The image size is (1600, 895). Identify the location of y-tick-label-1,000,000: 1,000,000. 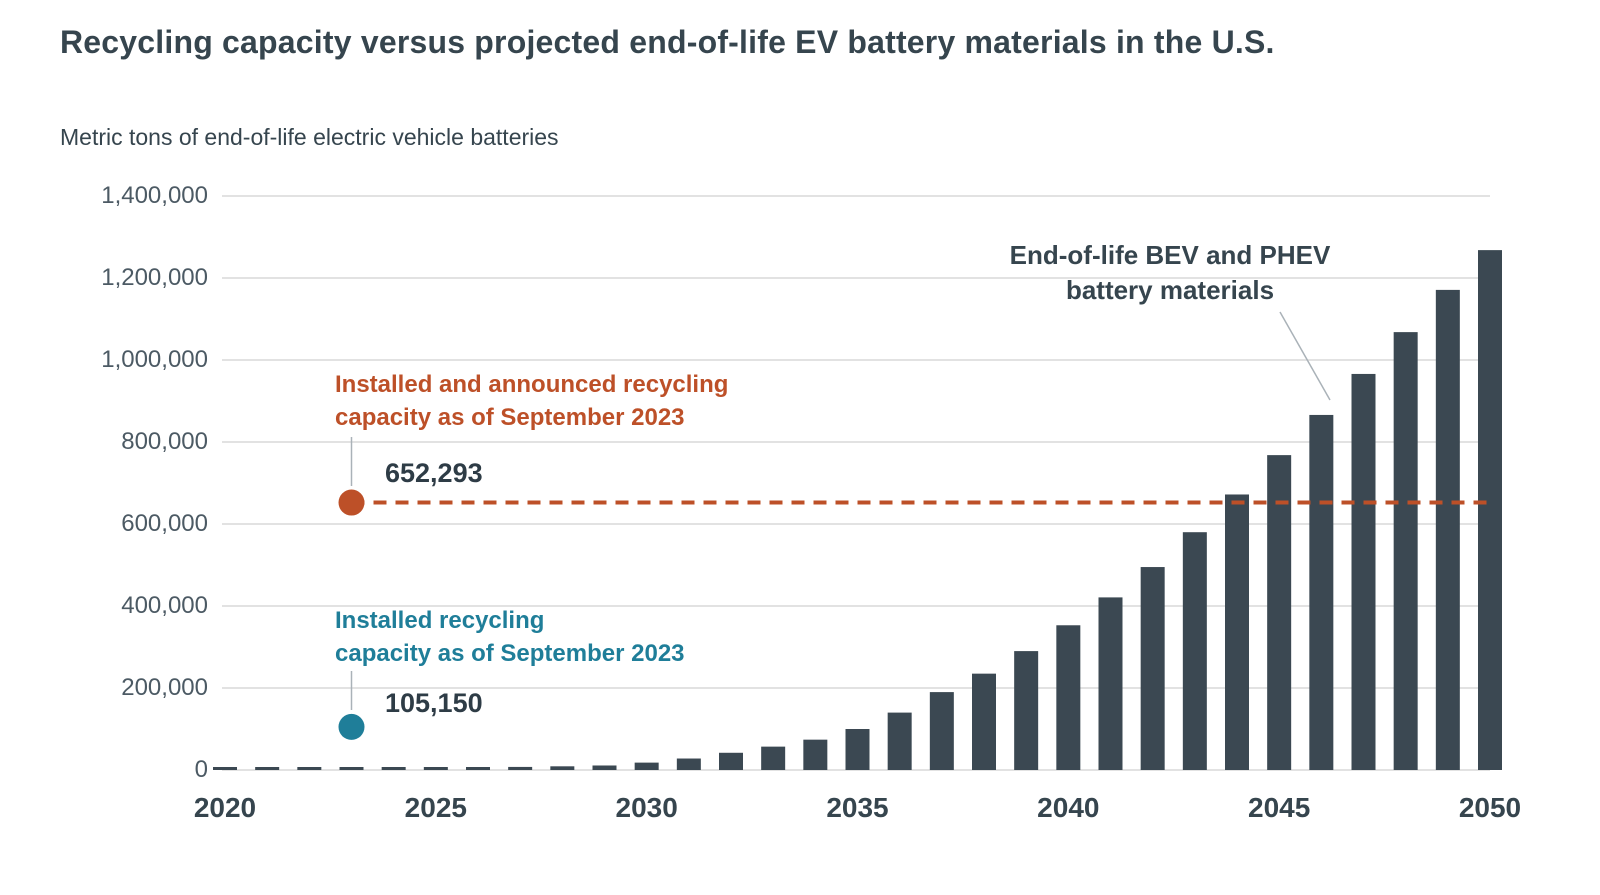
(154, 359).